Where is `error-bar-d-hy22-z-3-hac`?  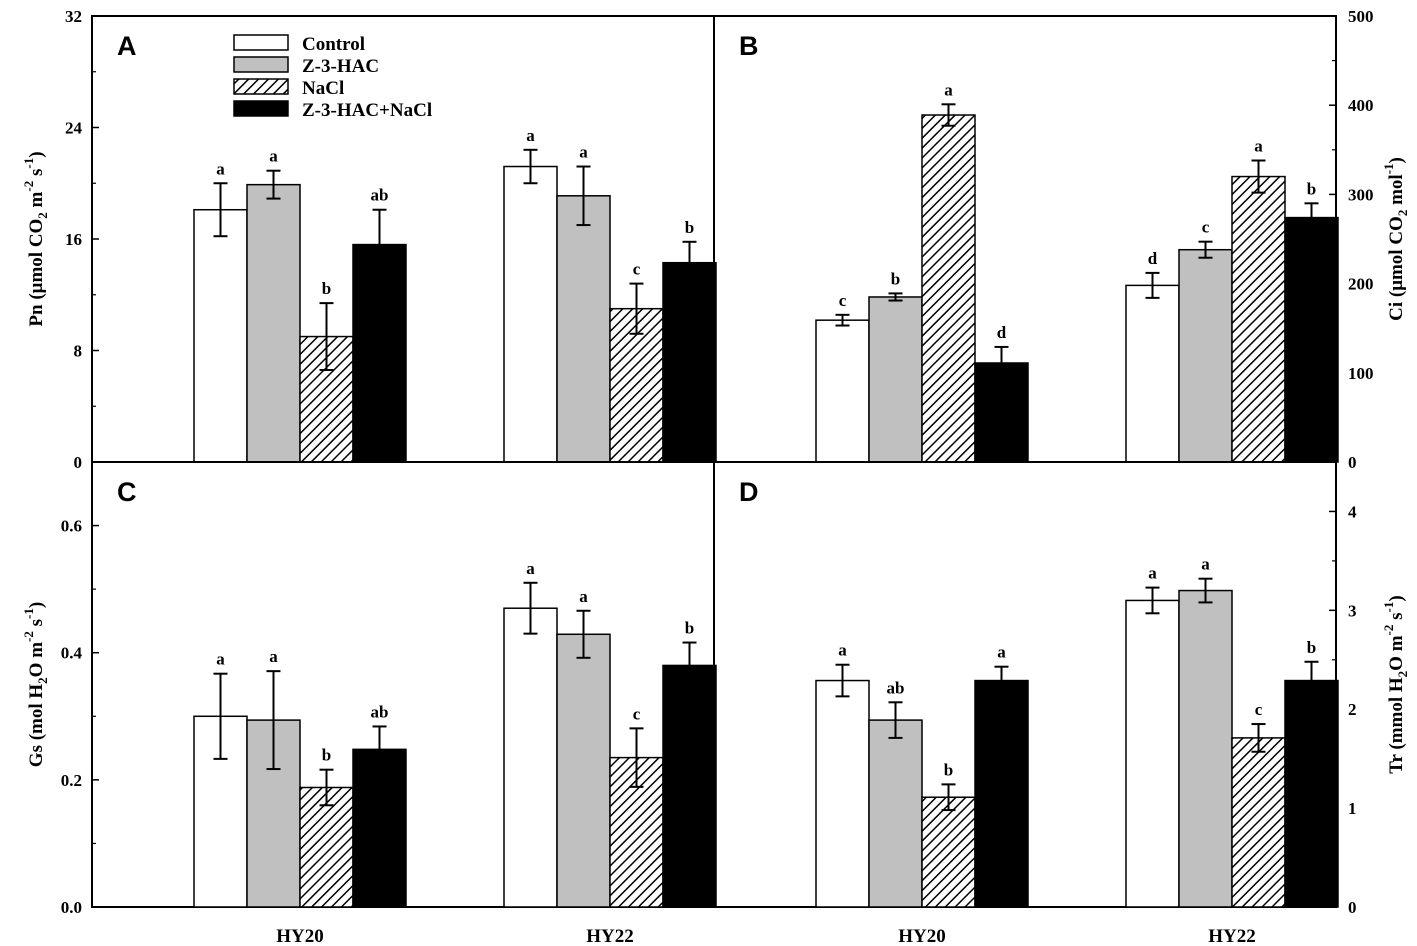 error-bar-d-hy22-z-3-hac is located at coordinates (1205, 590).